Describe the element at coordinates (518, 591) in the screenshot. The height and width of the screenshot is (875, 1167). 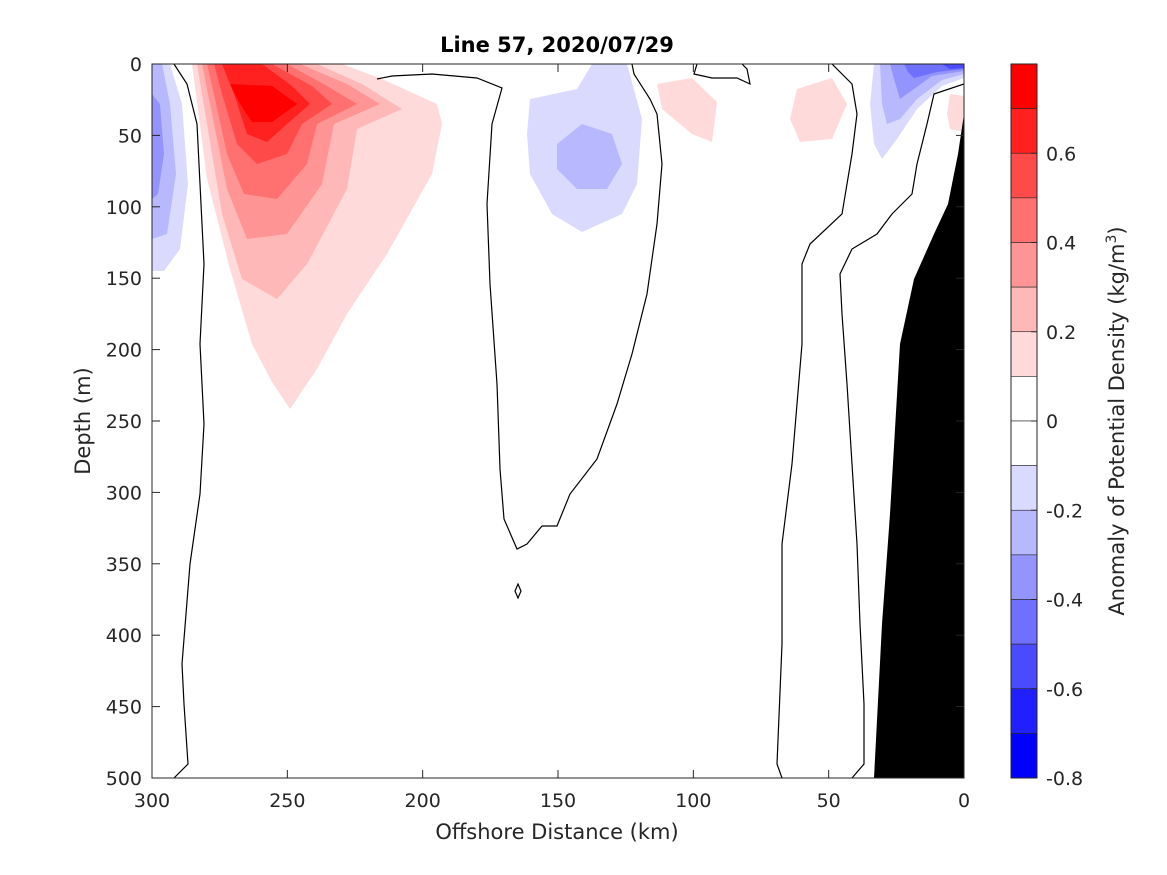
I see `zero-contour-eddy-small` at that location.